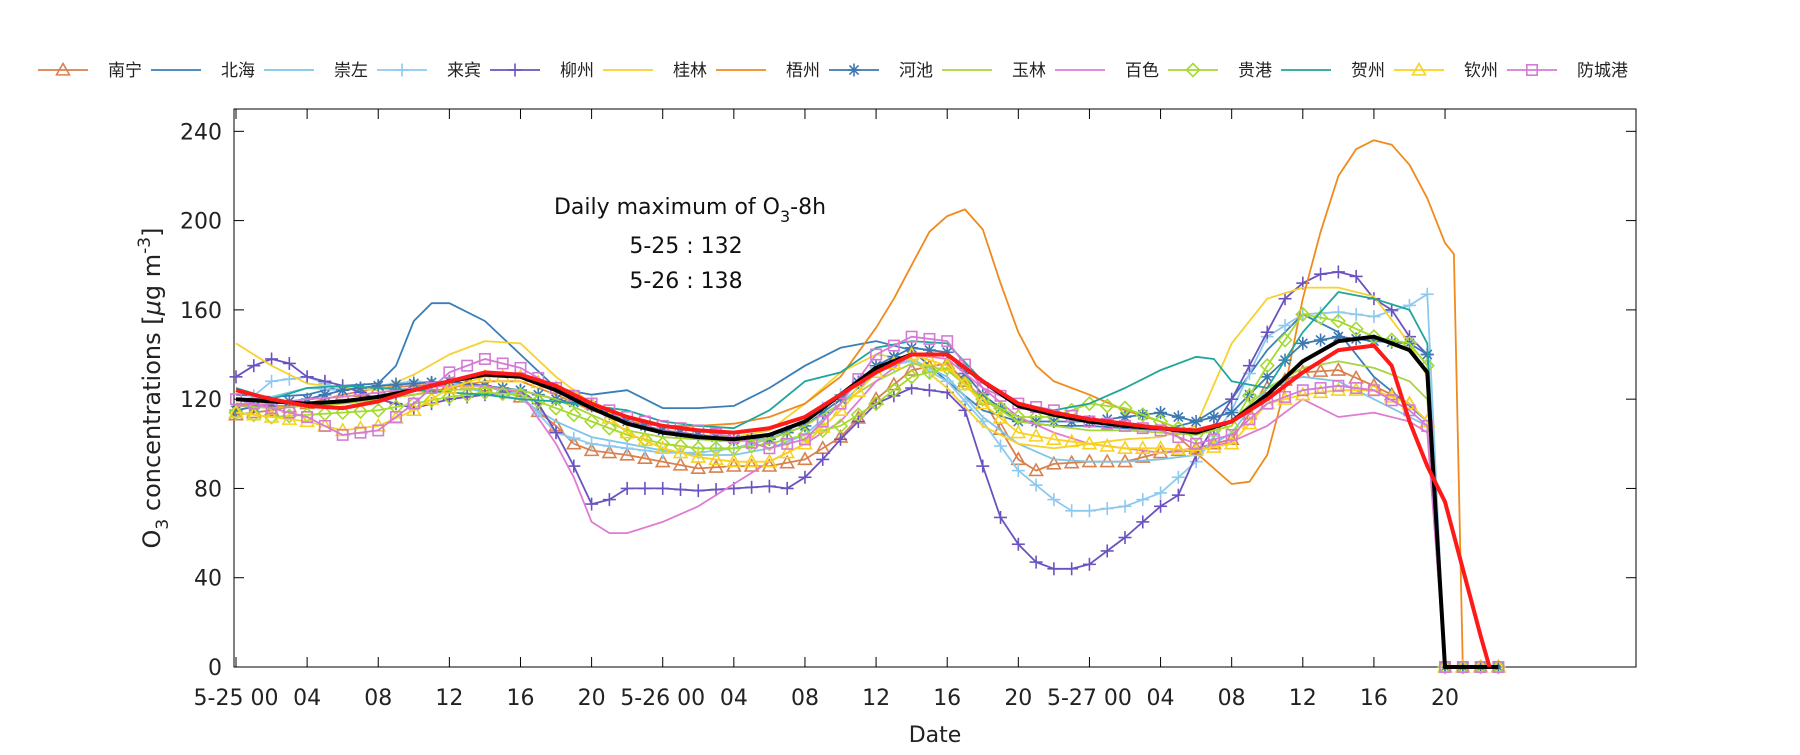  I want to click on legend-item: 河池, so click(881, 71).